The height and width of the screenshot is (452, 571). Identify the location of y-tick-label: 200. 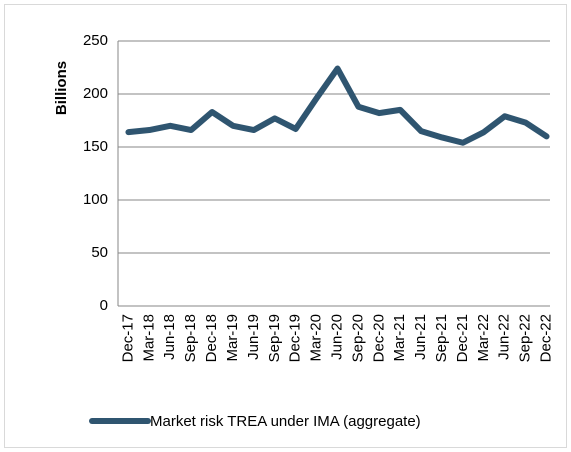
(95, 93).